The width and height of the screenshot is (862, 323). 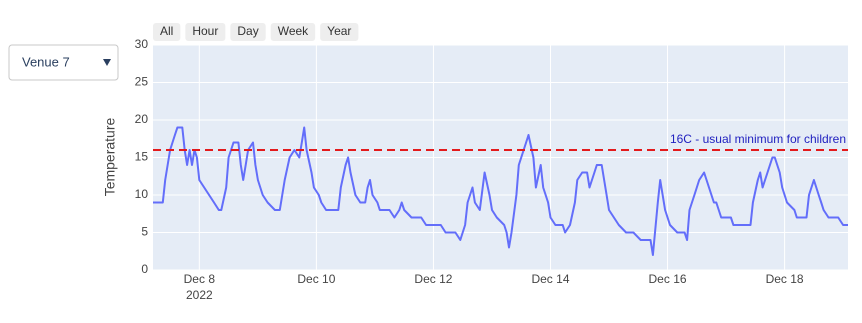 What do you see at coordinates (142, 157) in the screenshot?
I see `y-tick-label: 15` at bounding box center [142, 157].